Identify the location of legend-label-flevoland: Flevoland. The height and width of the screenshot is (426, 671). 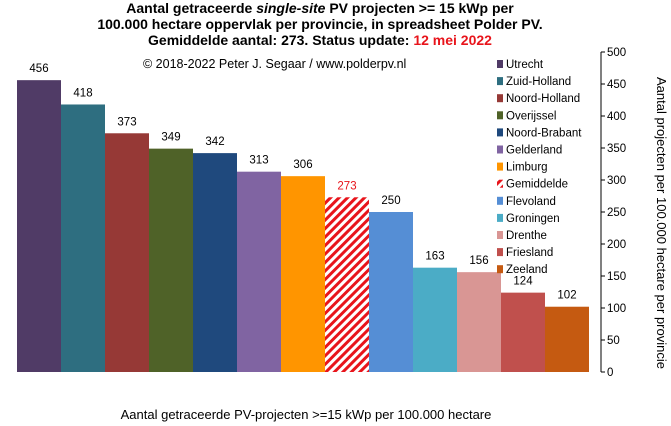
(531, 202).